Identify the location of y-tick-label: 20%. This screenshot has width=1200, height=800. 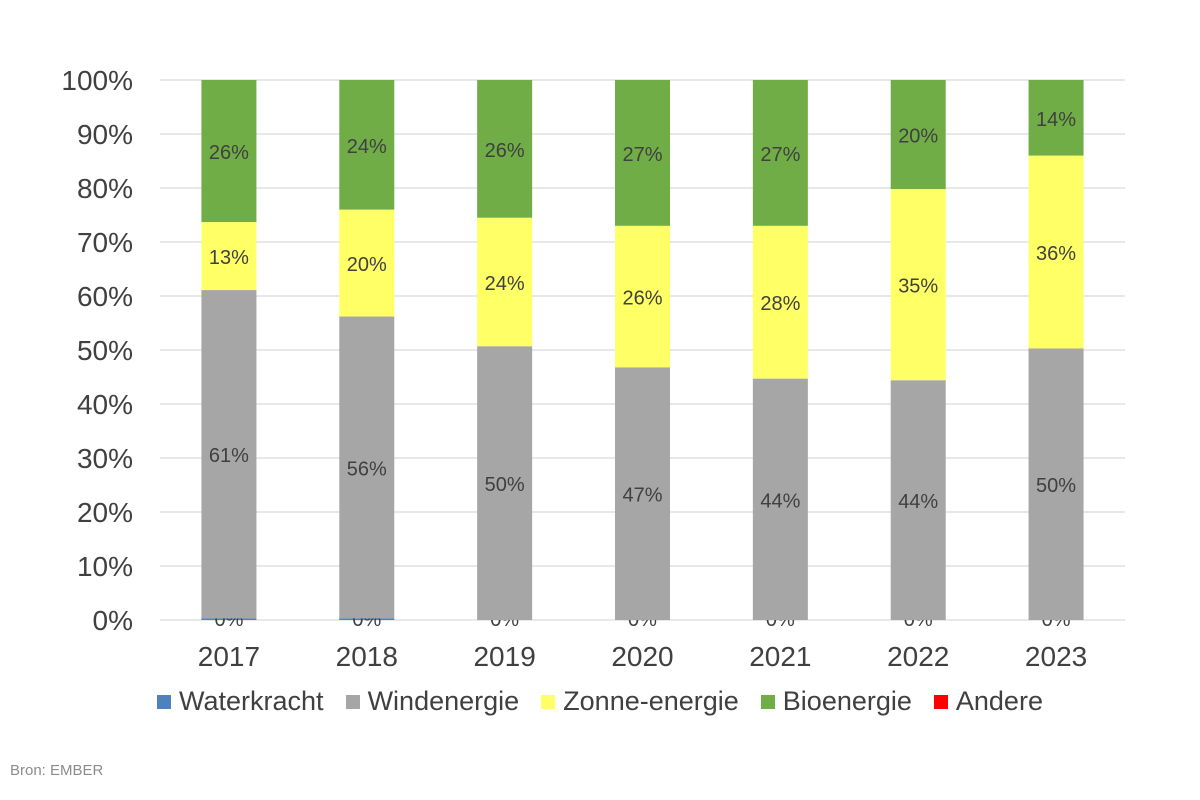
(105, 512).